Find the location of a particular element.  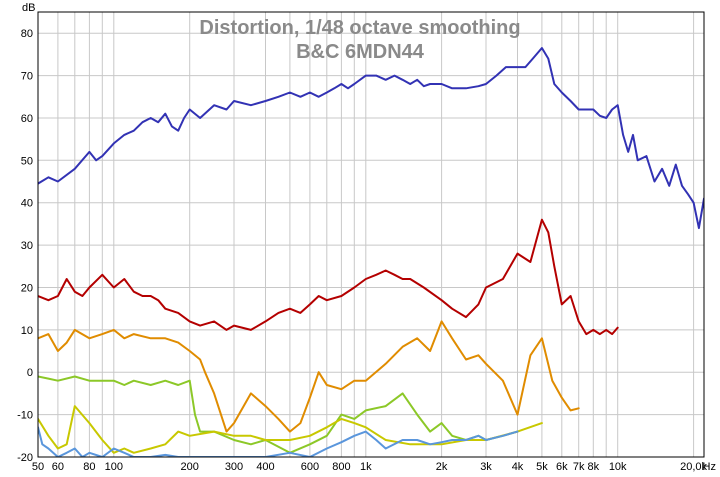

x-tick-label: 100 is located at coordinates (114, 467).